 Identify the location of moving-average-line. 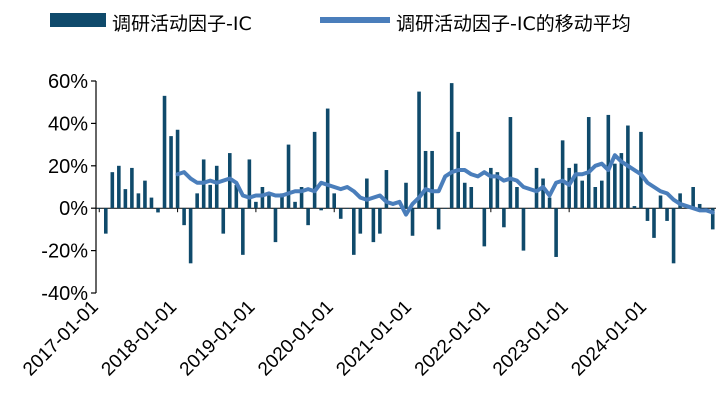
(445, 185).